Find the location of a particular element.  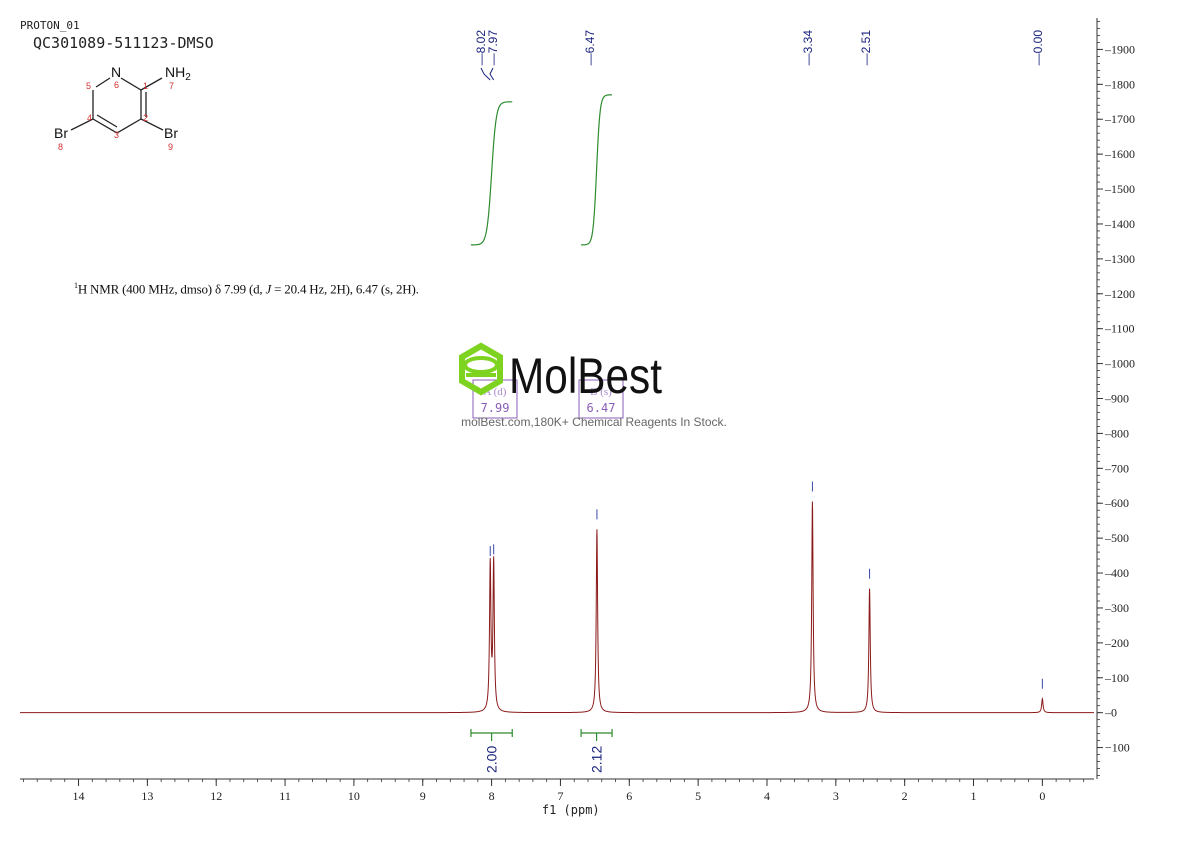

sample-id: QC301089-511123-DMSO is located at coordinates (123, 43).